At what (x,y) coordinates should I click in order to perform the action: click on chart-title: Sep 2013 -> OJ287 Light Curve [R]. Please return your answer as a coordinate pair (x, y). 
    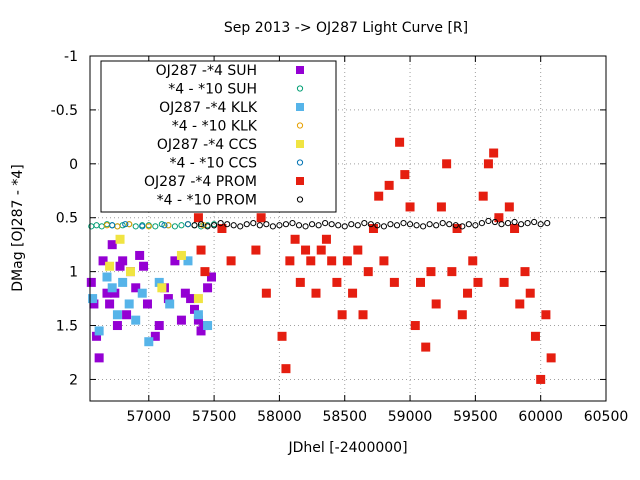
    Looking at the image, I should click on (346, 28).